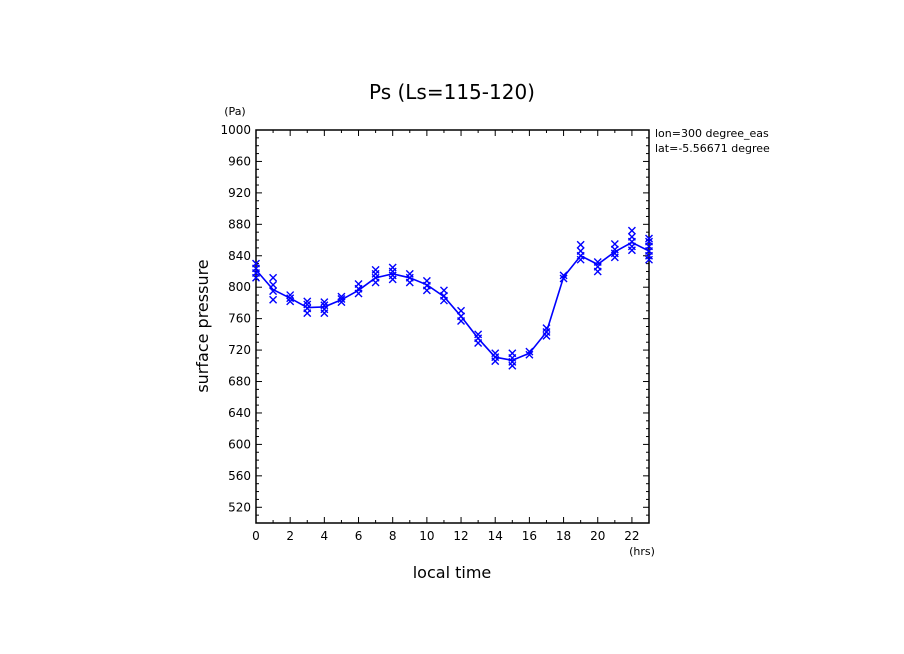 Image resolution: width=904 pixels, height=654 pixels. What do you see at coordinates (239, 350) in the screenshot?
I see `y-tick-label: 720` at bounding box center [239, 350].